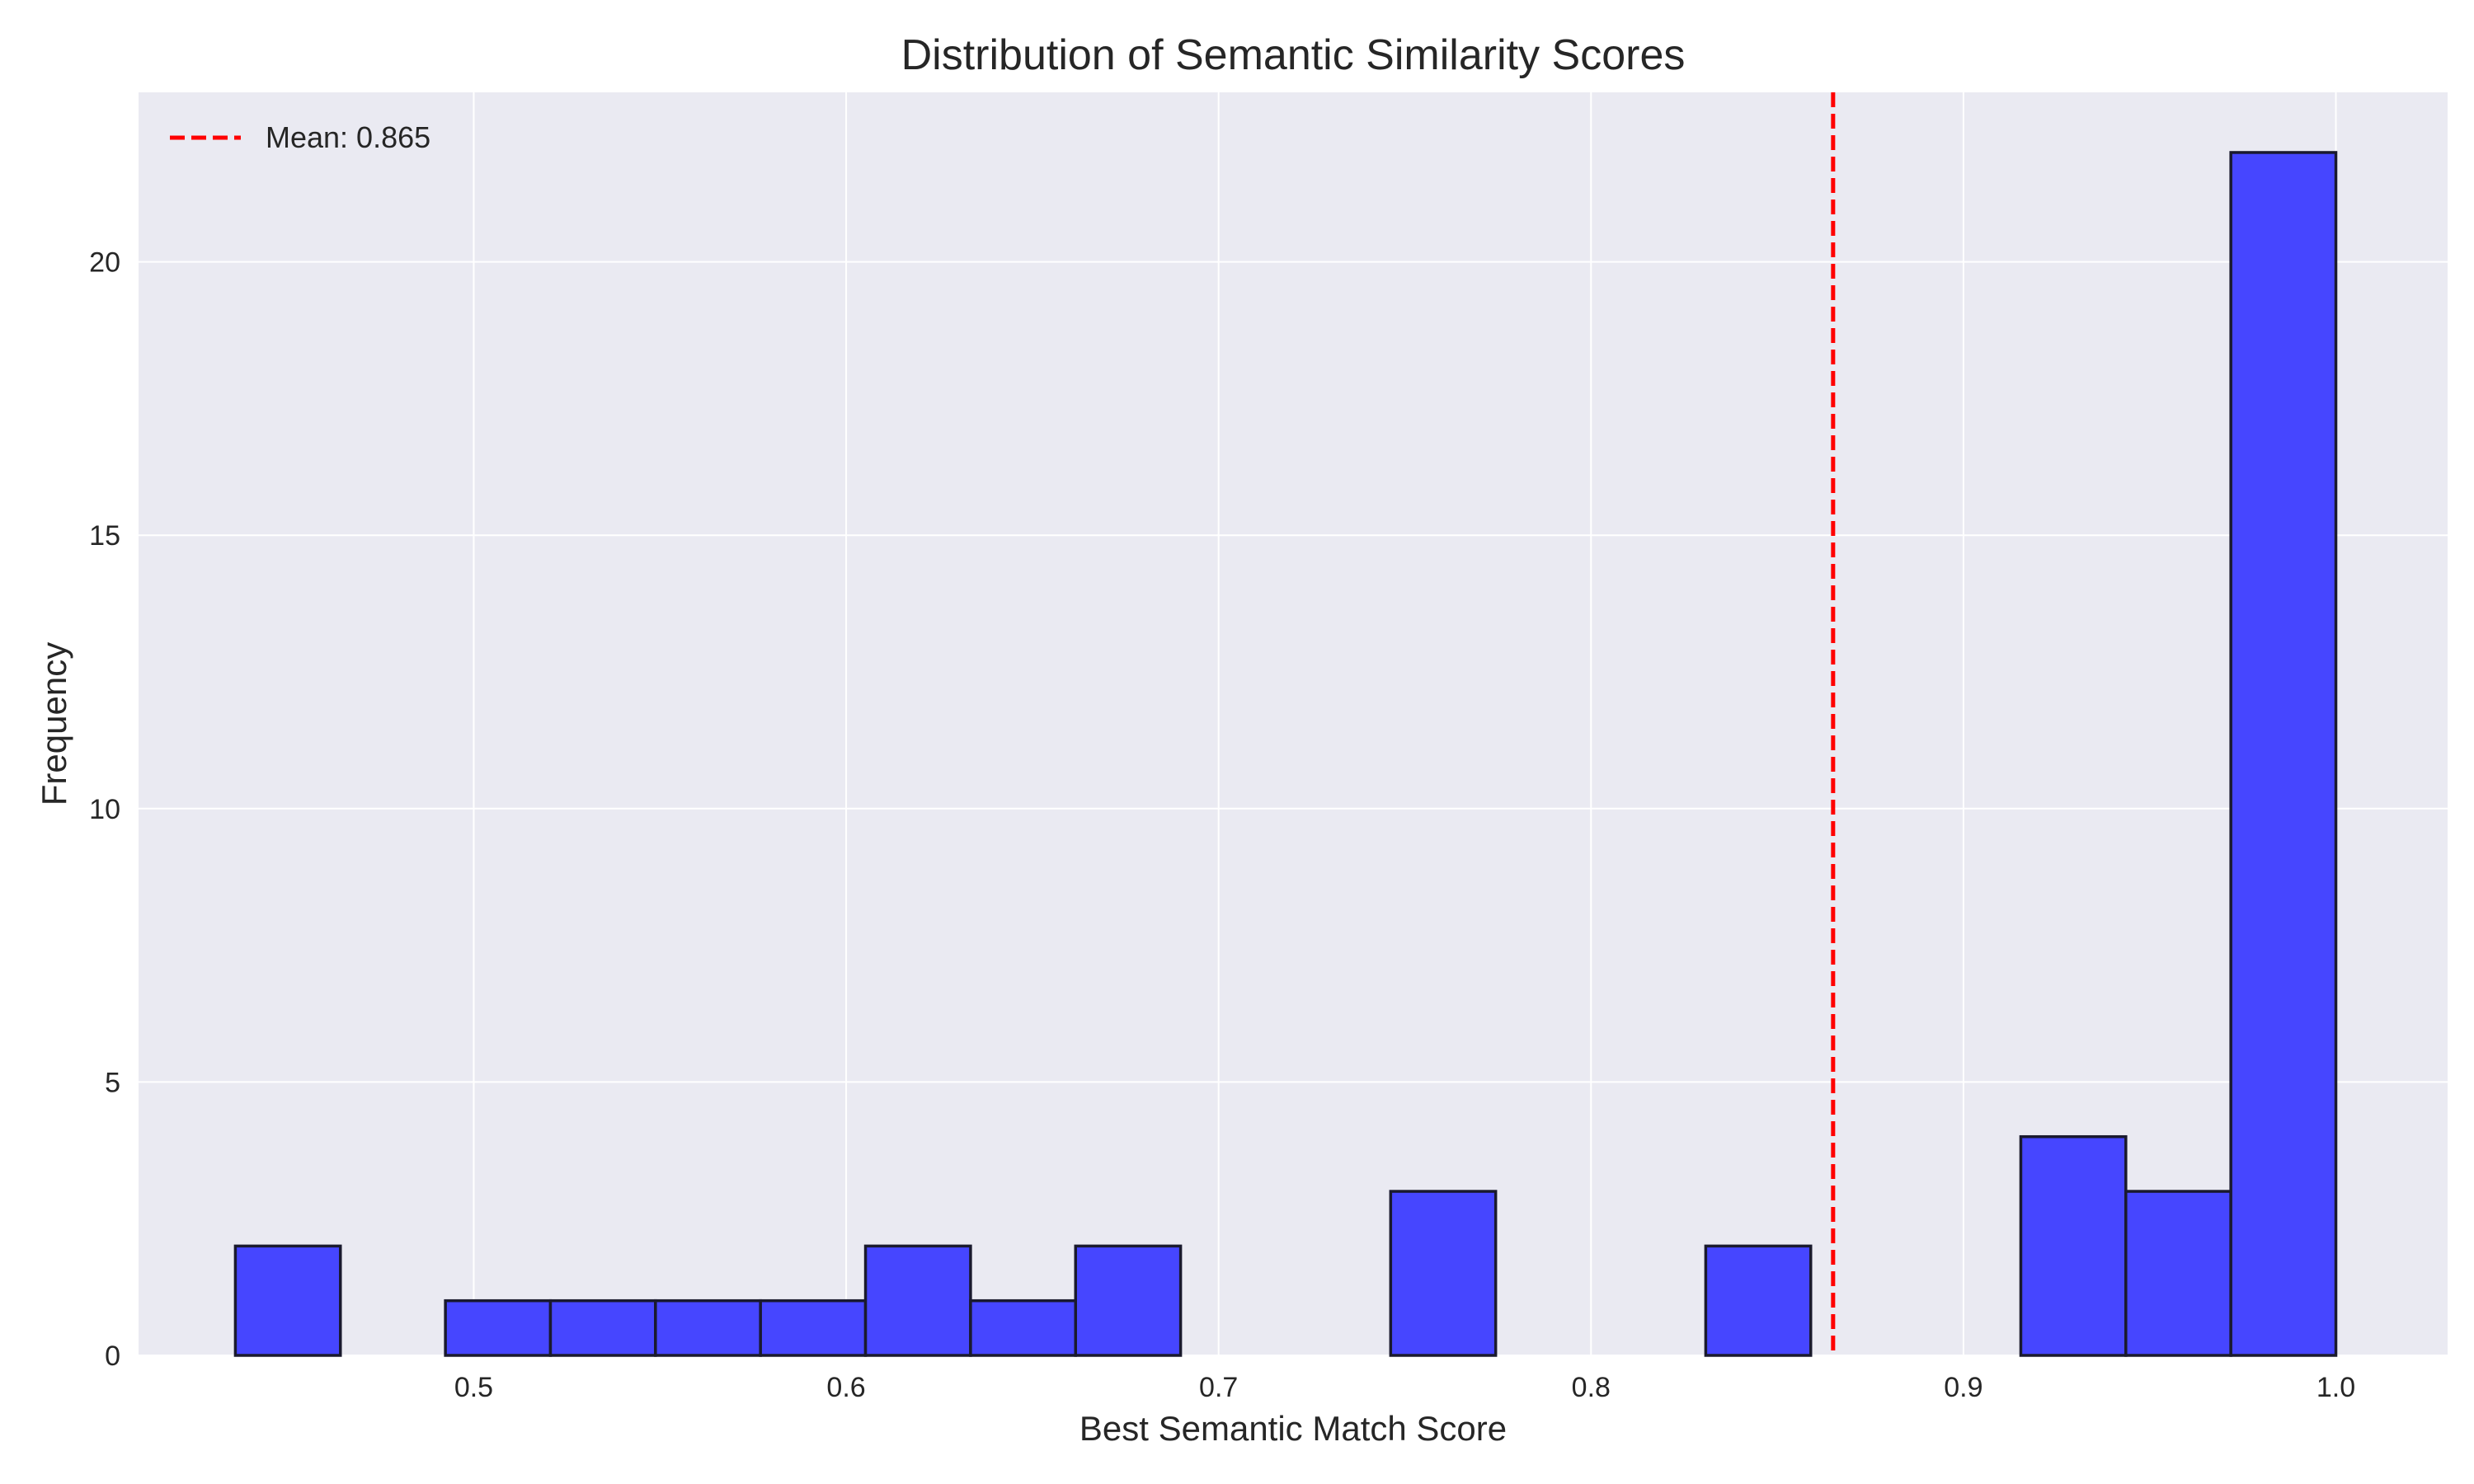 The image size is (2474, 1484). I want to click on y-tick-label-1: 5, so click(112, 1082).